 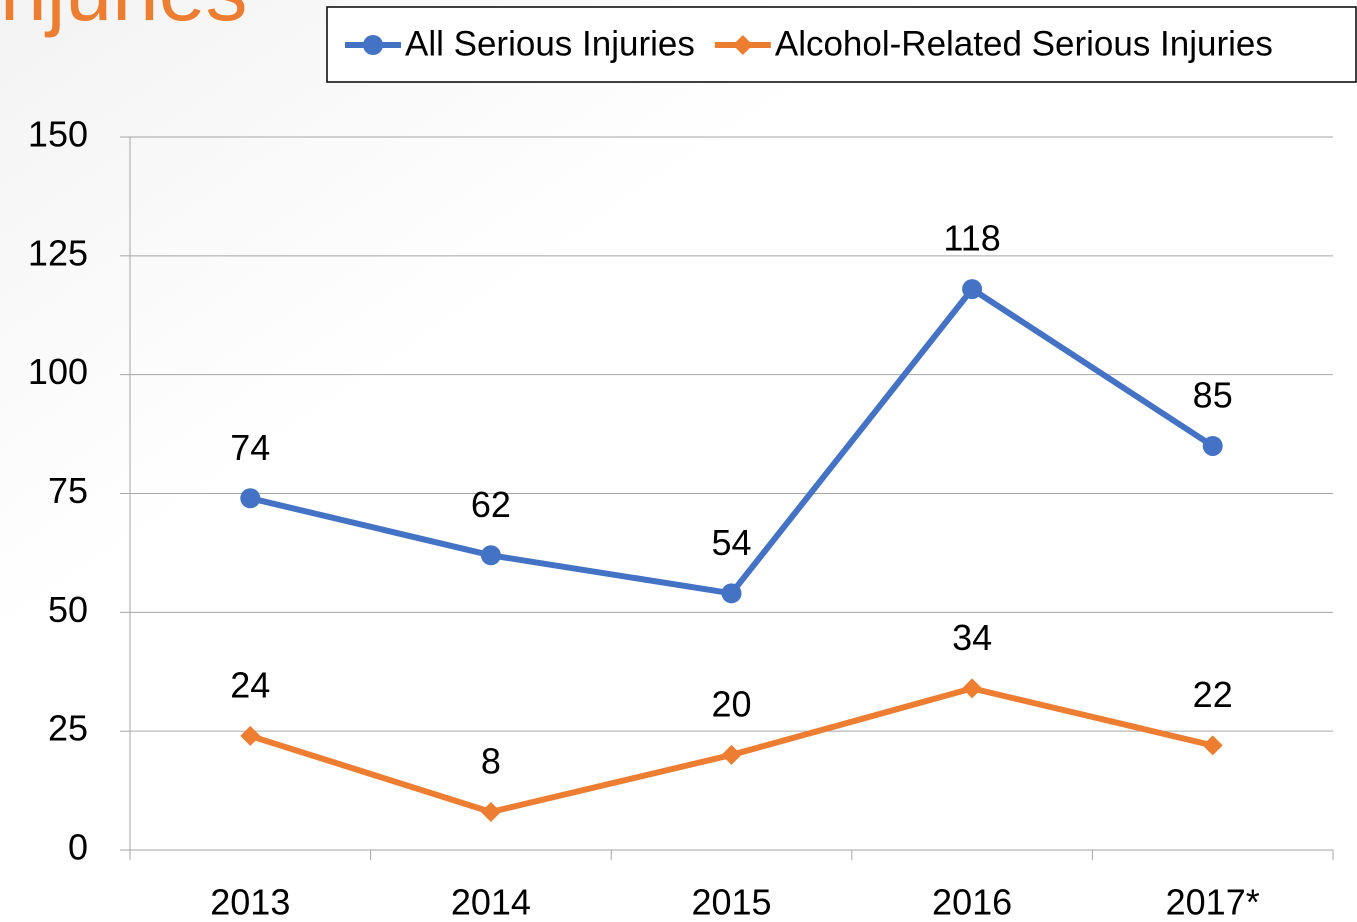 What do you see at coordinates (1024, 43) in the screenshot?
I see `legend-label: Alcohol-Related Serious Injuries` at bounding box center [1024, 43].